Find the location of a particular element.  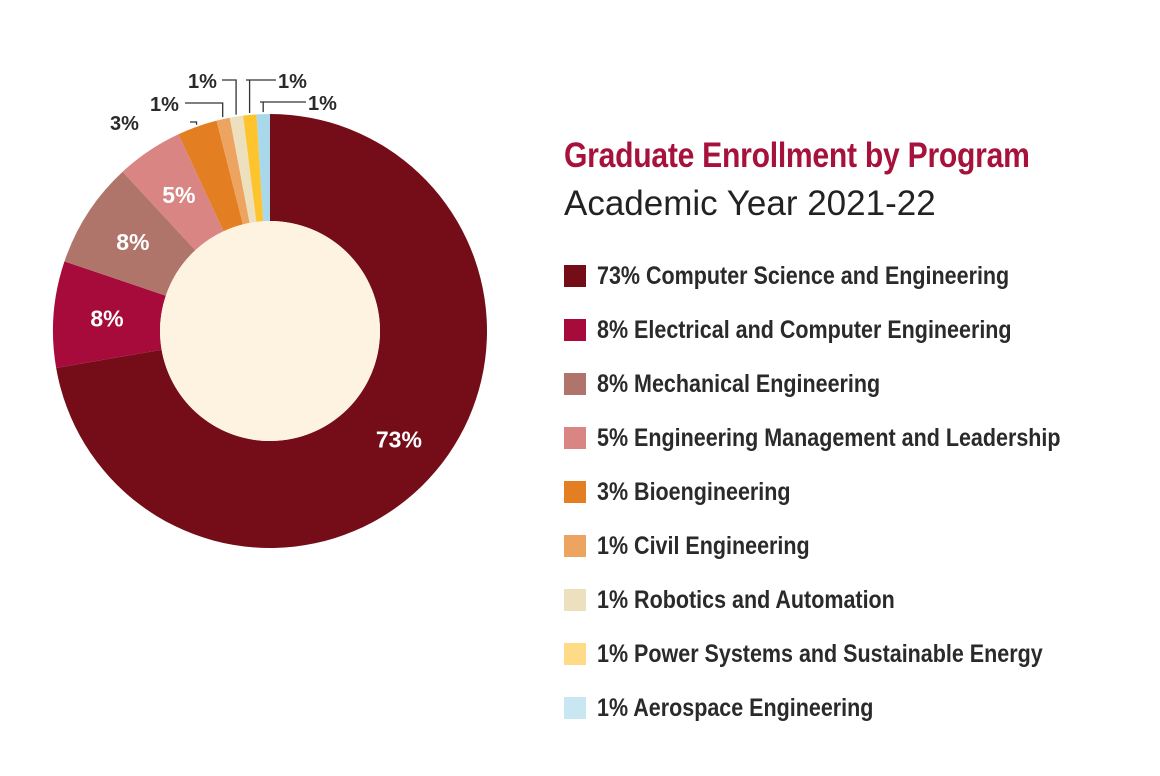

slice-engineering-management-and-leadership is located at coordinates (173, 192).